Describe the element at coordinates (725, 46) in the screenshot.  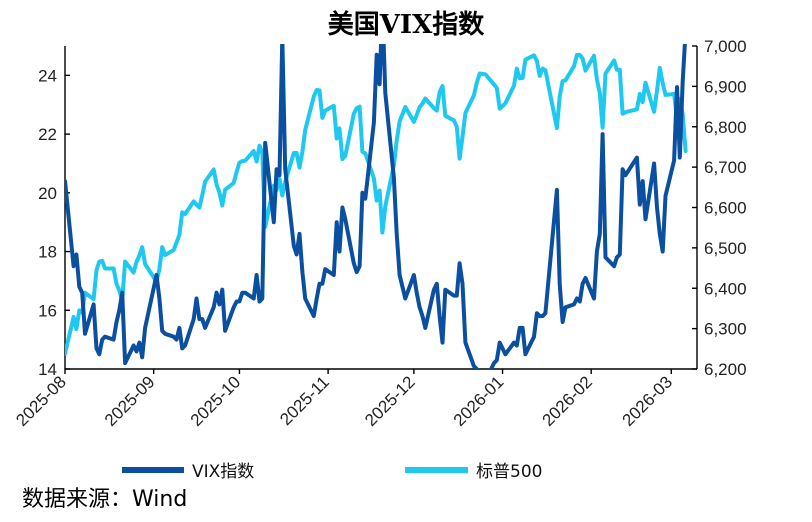
I see `right-y-tick-label: 7,000` at that location.